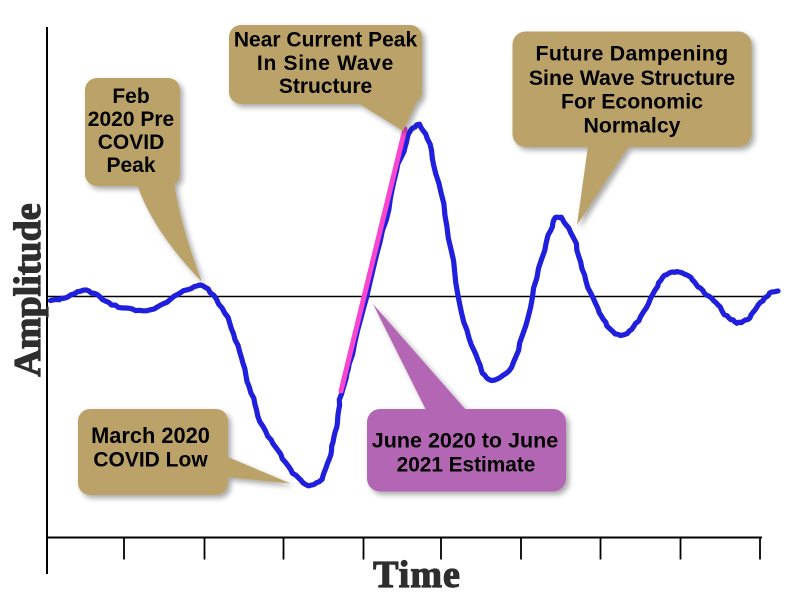  I want to click on svg-text: June 2020 to June, so click(465, 441).